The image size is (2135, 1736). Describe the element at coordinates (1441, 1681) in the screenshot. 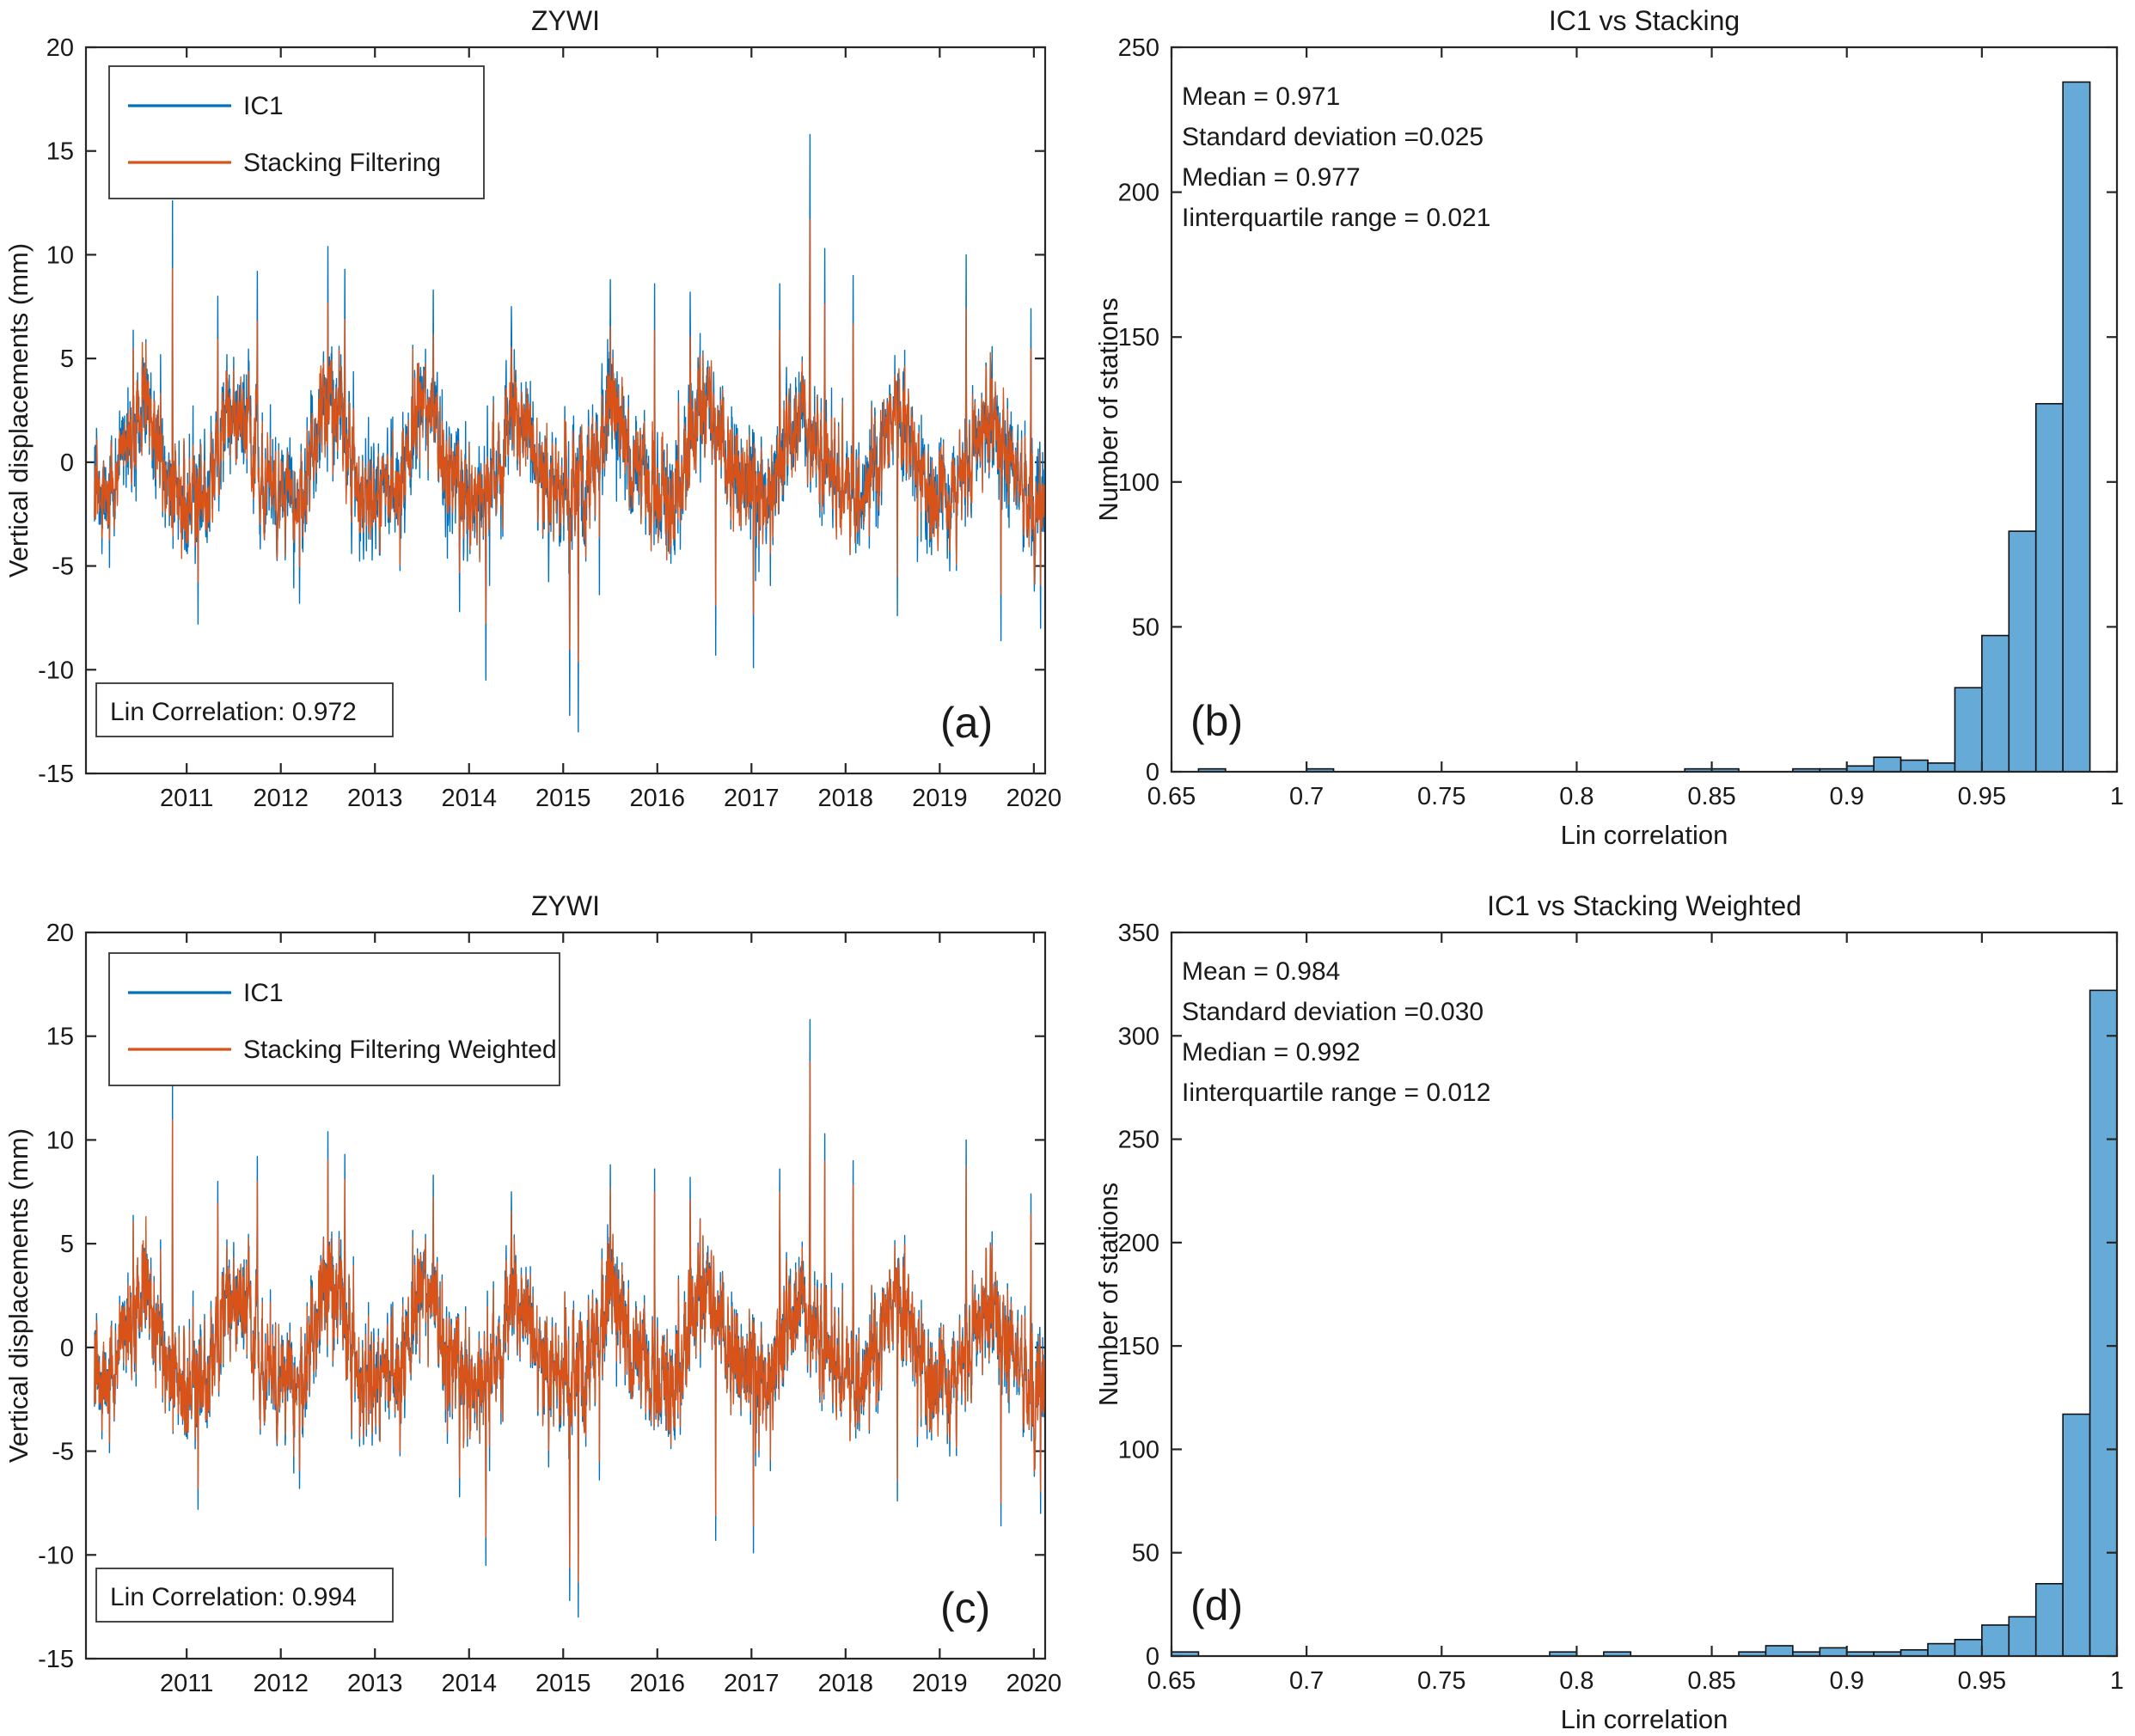

I see `x-tick-label: 0.75` at that location.